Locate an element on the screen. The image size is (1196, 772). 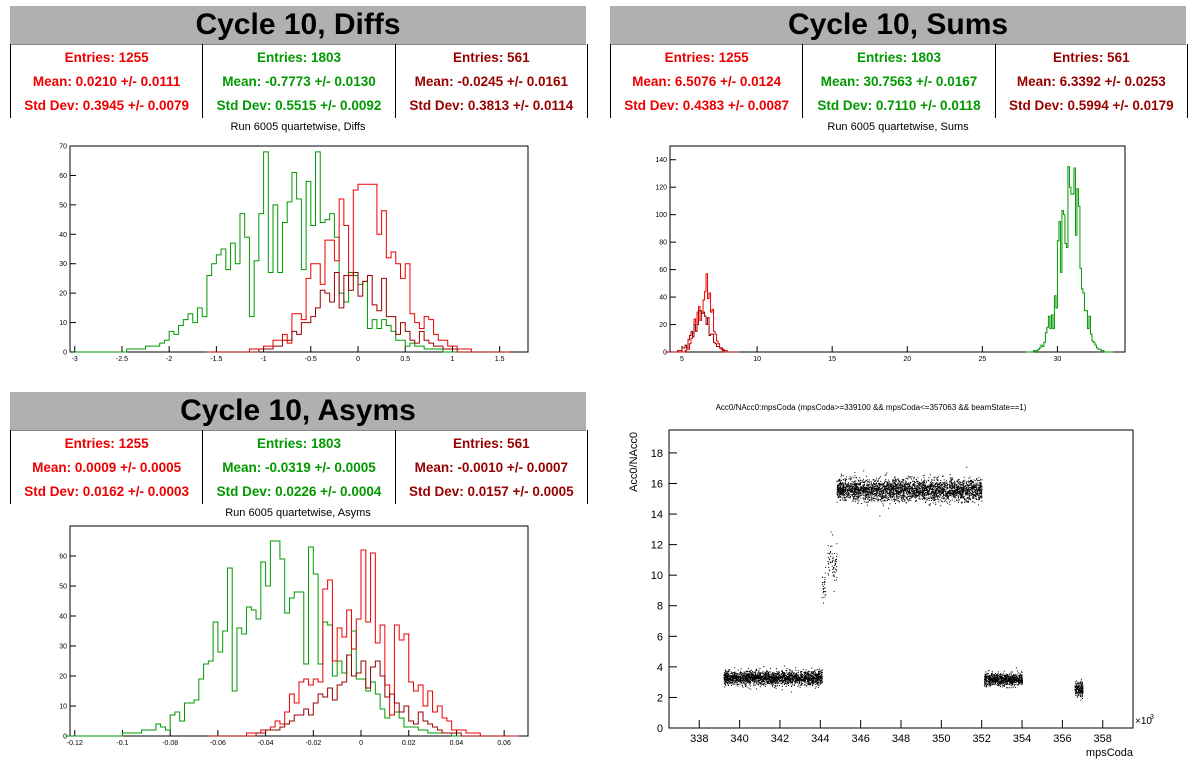
y-tick-label: 0 is located at coordinates (660, 729).